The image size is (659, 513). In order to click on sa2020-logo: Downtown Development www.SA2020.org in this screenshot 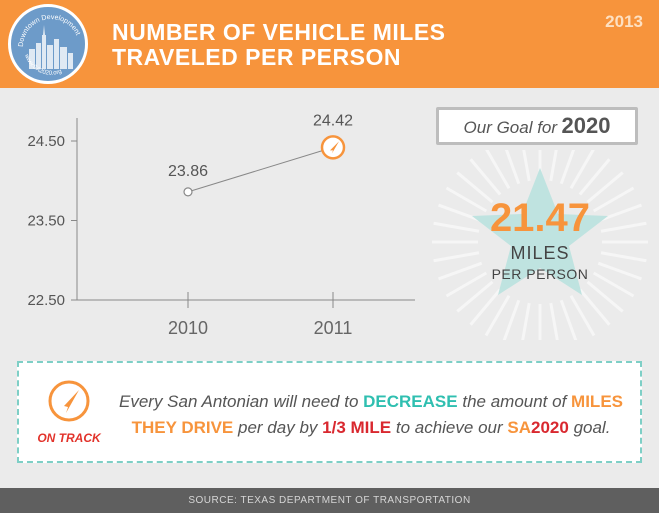, I will do `click(48, 44)`.